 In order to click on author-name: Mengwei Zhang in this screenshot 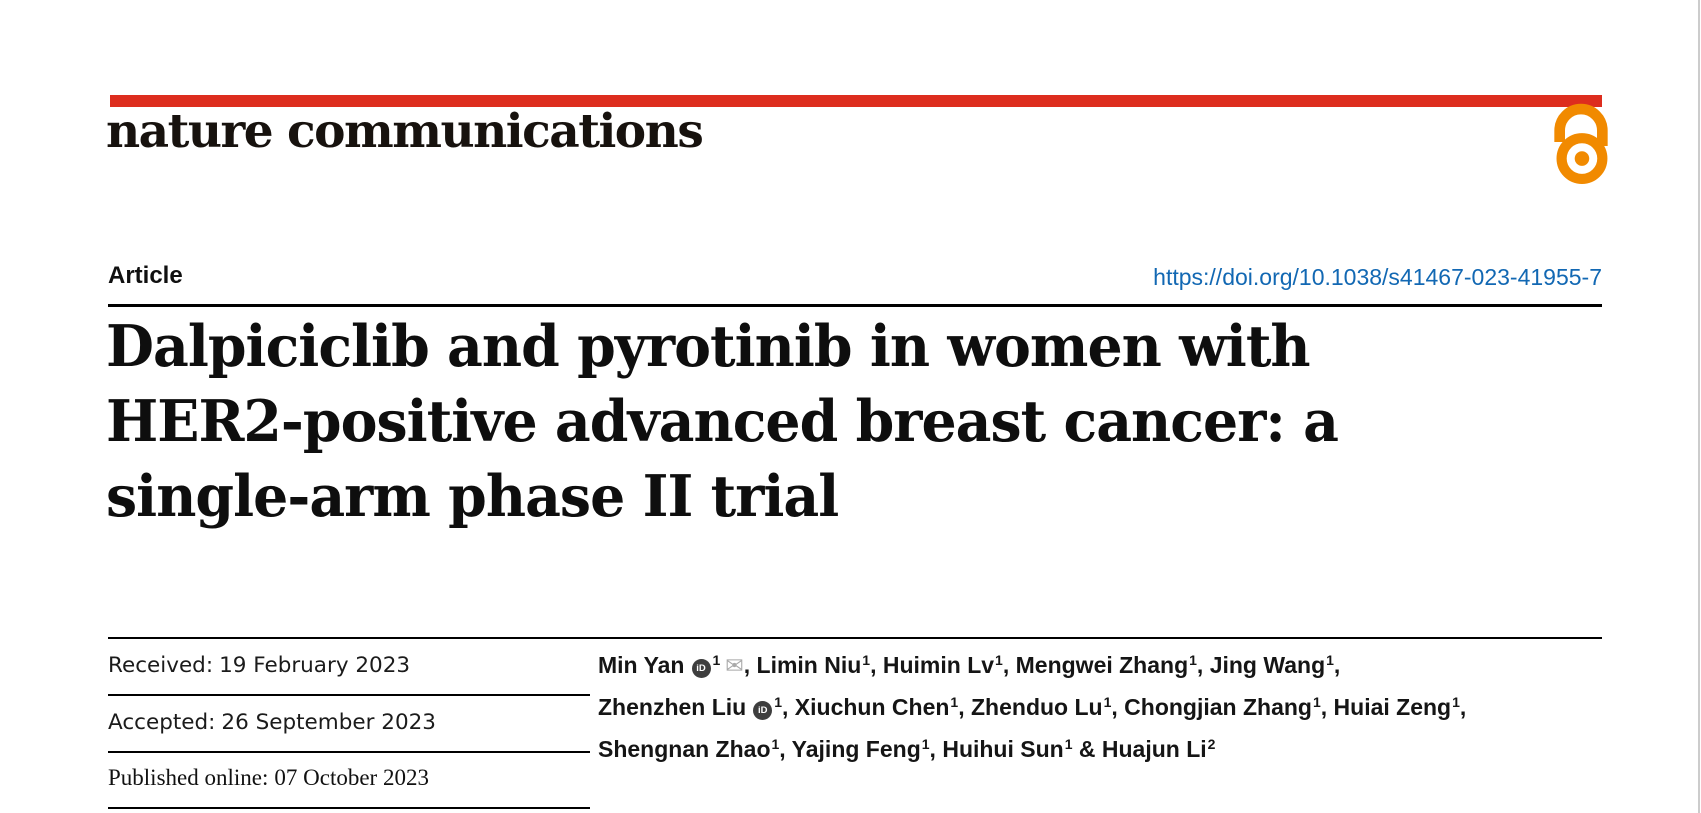, I will do `click(1102, 665)`.